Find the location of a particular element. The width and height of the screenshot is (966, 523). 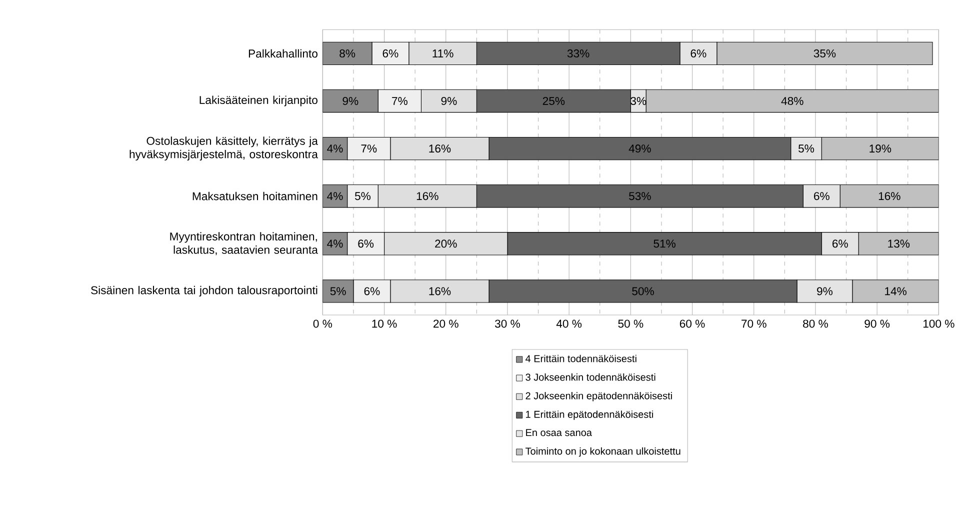

data-label: 51% is located at coordinates (665, 244).